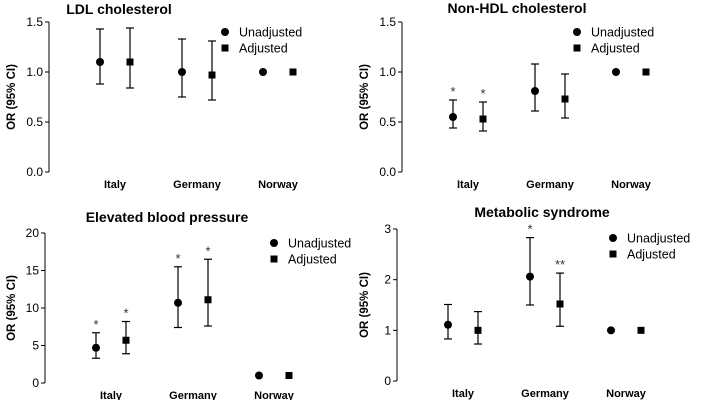  I want to click on y-tick-label: 5, so click(35, 346).